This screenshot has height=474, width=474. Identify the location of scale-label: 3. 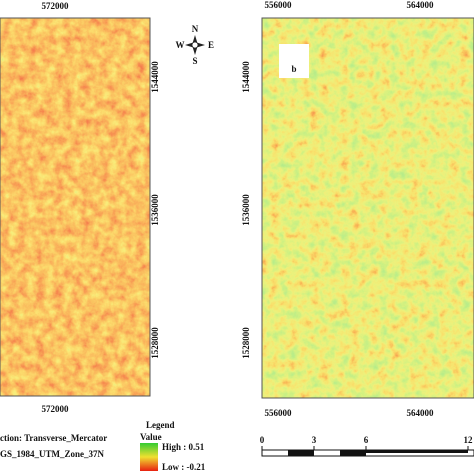
(314, 440).